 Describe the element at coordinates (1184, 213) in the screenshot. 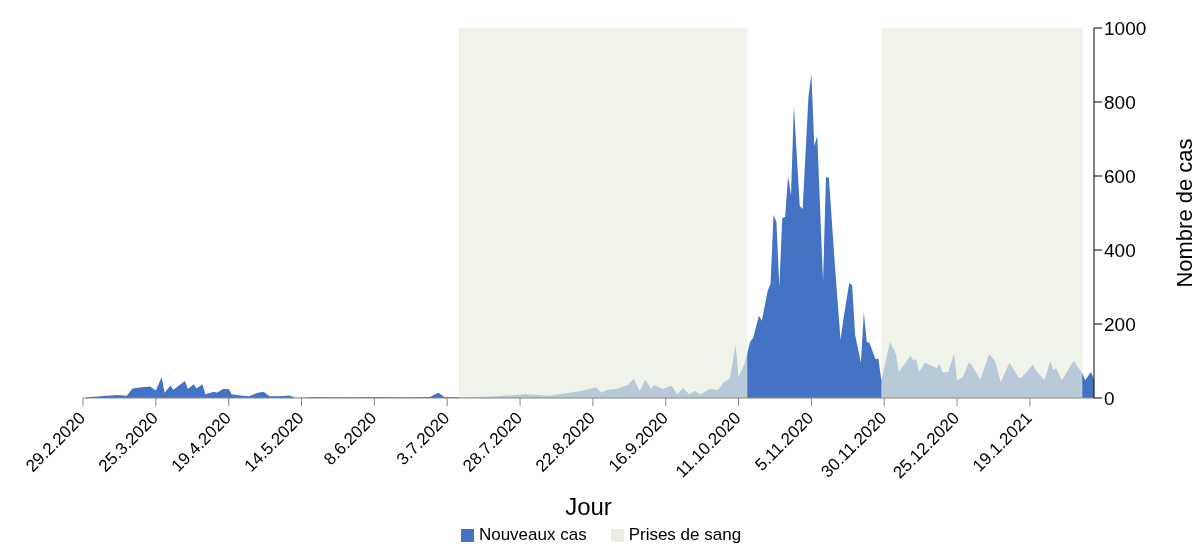

I see `y-axis-title: Nombre de cas` at that location.